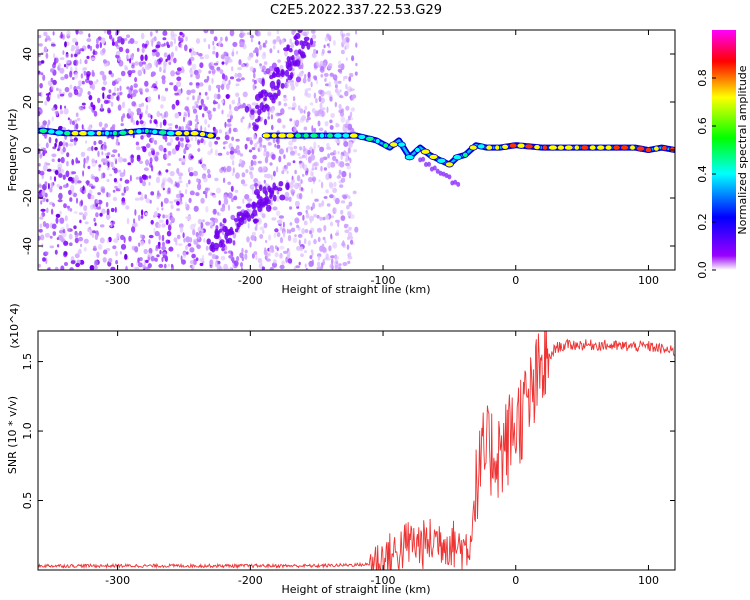  Describe the element at coordinates (724, 150) in the screenshot. I see `colorbar-gradient` at that location.